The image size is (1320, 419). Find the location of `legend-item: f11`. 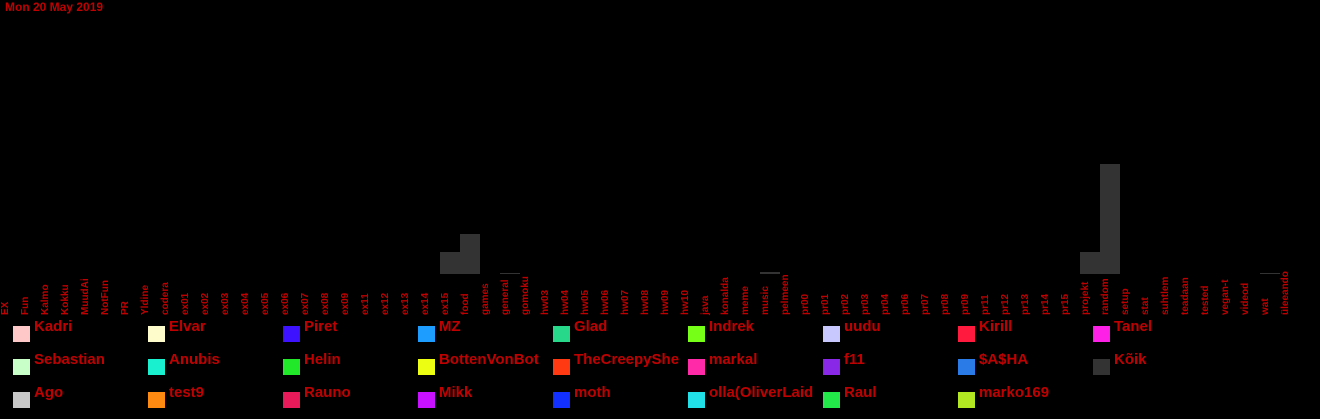

legend-item: f11 is located at coordinates (890, 363).